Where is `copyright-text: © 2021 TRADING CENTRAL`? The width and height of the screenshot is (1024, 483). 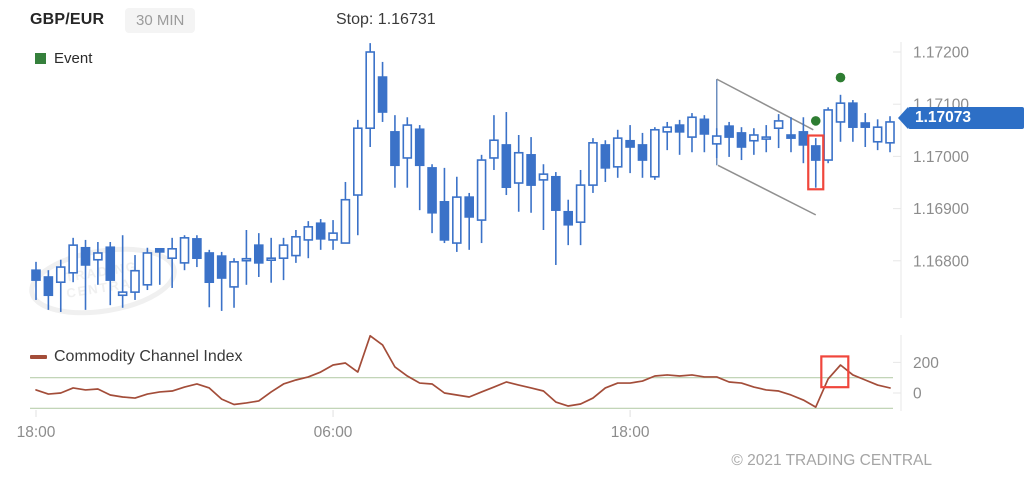
copyright-text: © 2021 TRADING CENTRAL is located at coordinates (831, 460).